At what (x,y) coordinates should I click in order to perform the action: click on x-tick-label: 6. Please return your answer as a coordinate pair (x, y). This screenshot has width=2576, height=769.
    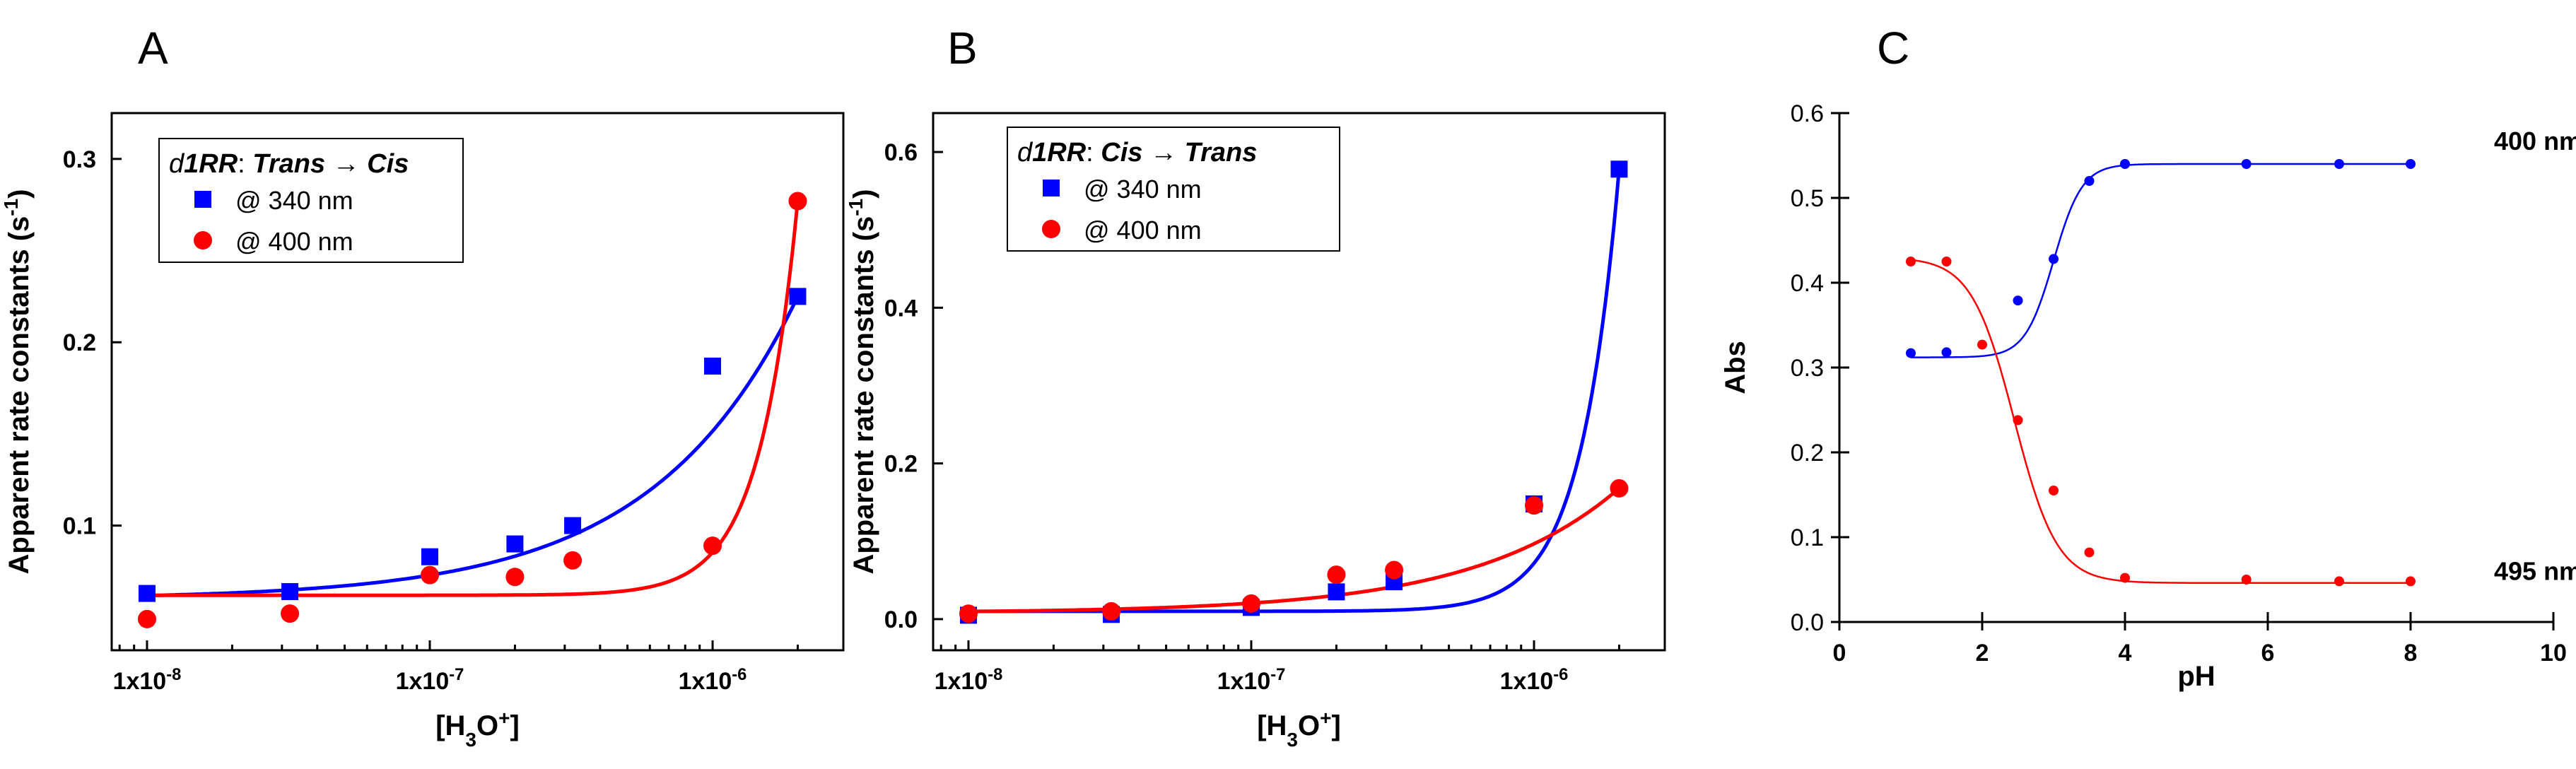
    Looking at the image, I should click on (2268, 653).